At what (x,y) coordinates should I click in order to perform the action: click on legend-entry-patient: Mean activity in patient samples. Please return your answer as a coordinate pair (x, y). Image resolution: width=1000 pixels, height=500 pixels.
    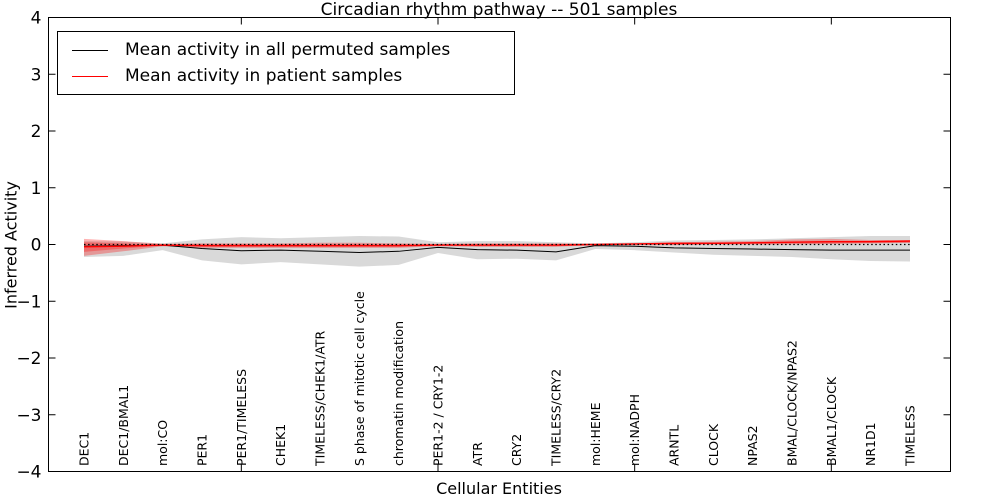
    Looking at the image, I should click on (286, 76).